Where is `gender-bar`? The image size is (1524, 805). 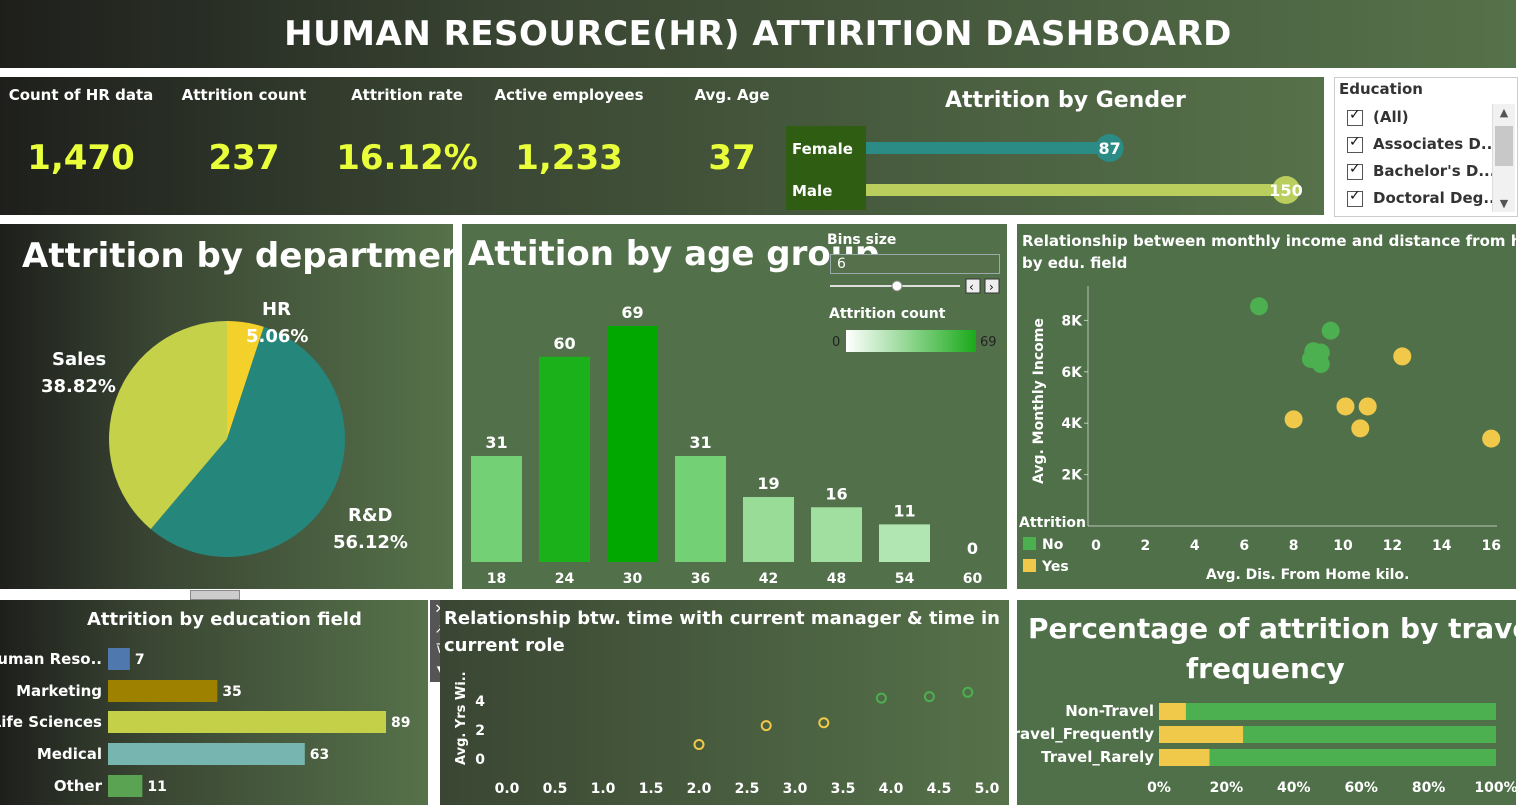
gender-bar is located at coordinates (988, 148).